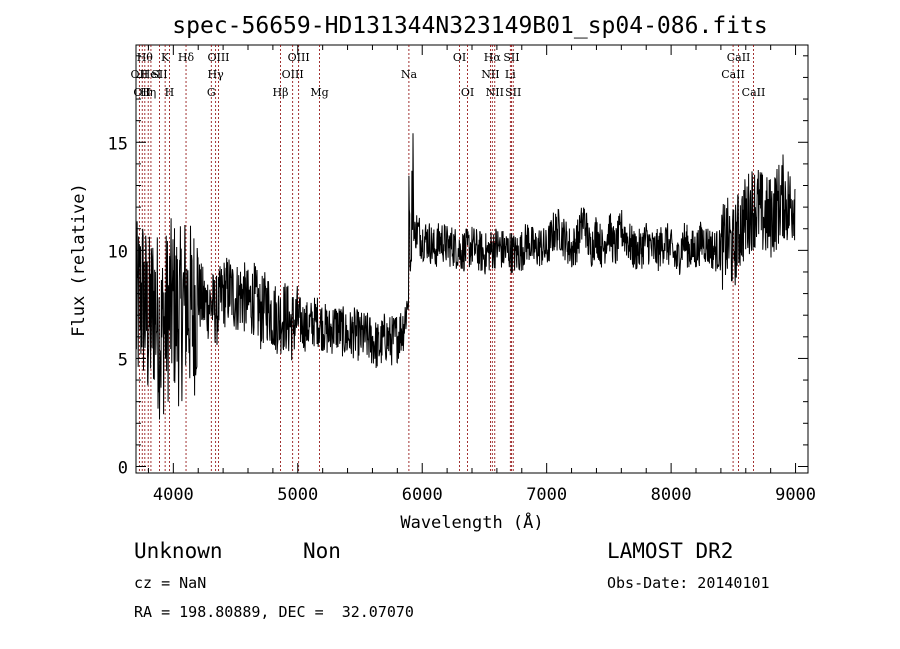 This screenshot has height=649, width=900. What do you see at coordinates (671, 495) in the screenshot?
I see `x-tick-label: 8000` at bounding box center [671, 495].